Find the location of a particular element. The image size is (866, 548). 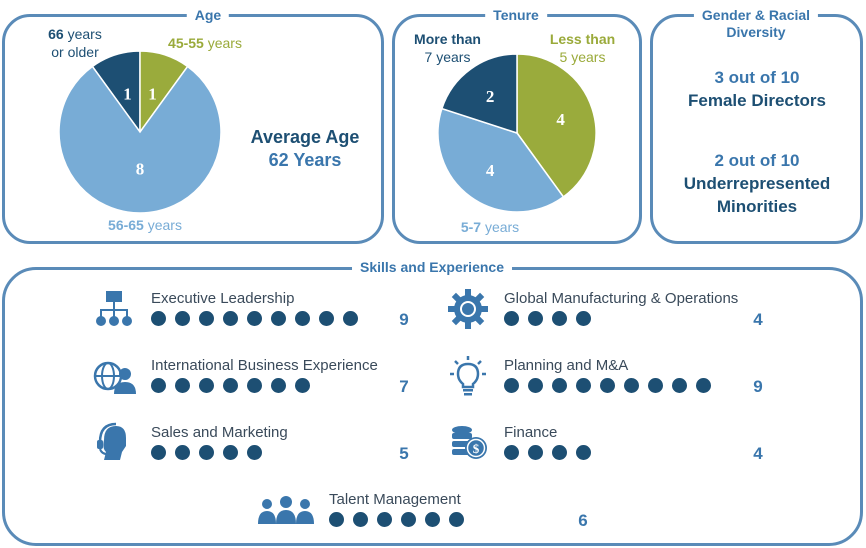

skill-name: Executive Leadership is located at coordinates (223, 298).